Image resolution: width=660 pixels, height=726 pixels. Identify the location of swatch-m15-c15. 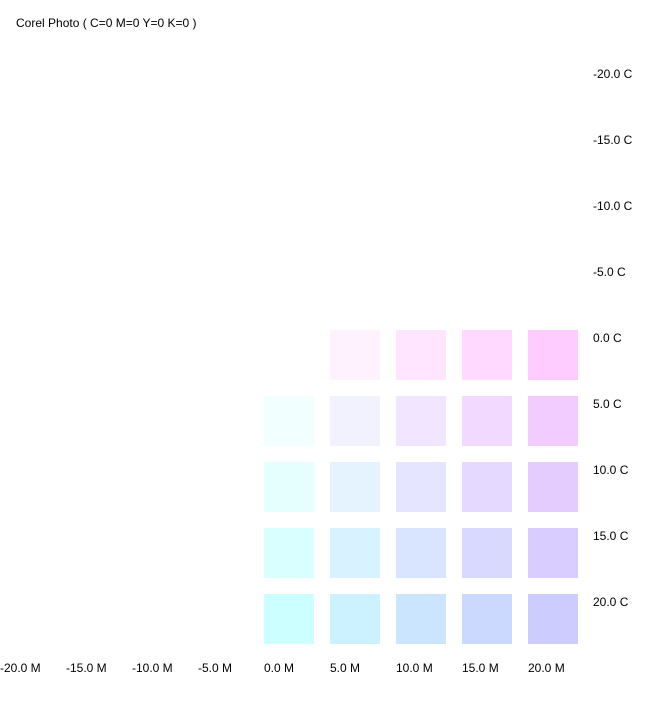
(487, 553).